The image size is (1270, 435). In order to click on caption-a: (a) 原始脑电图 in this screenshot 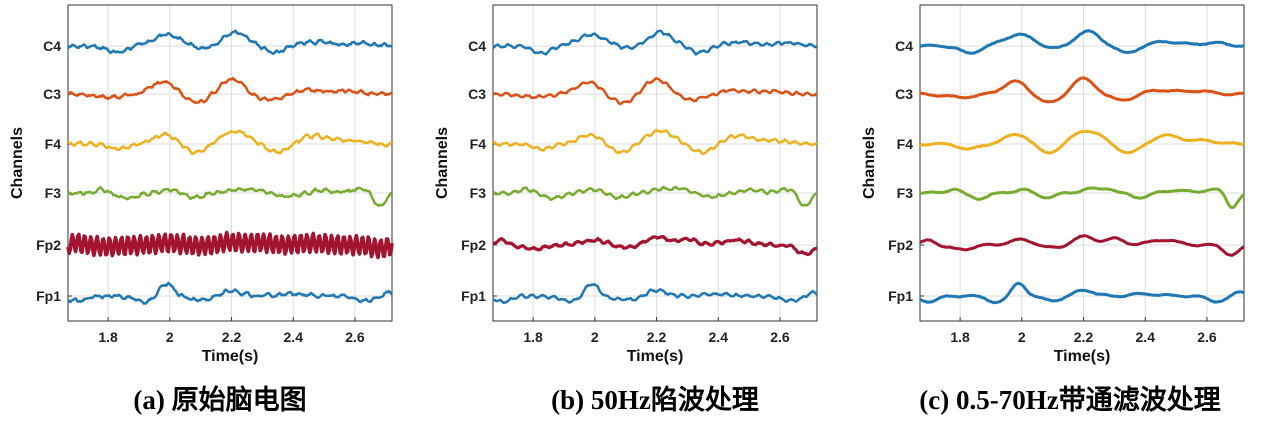, I will do `click(220, 400)`.